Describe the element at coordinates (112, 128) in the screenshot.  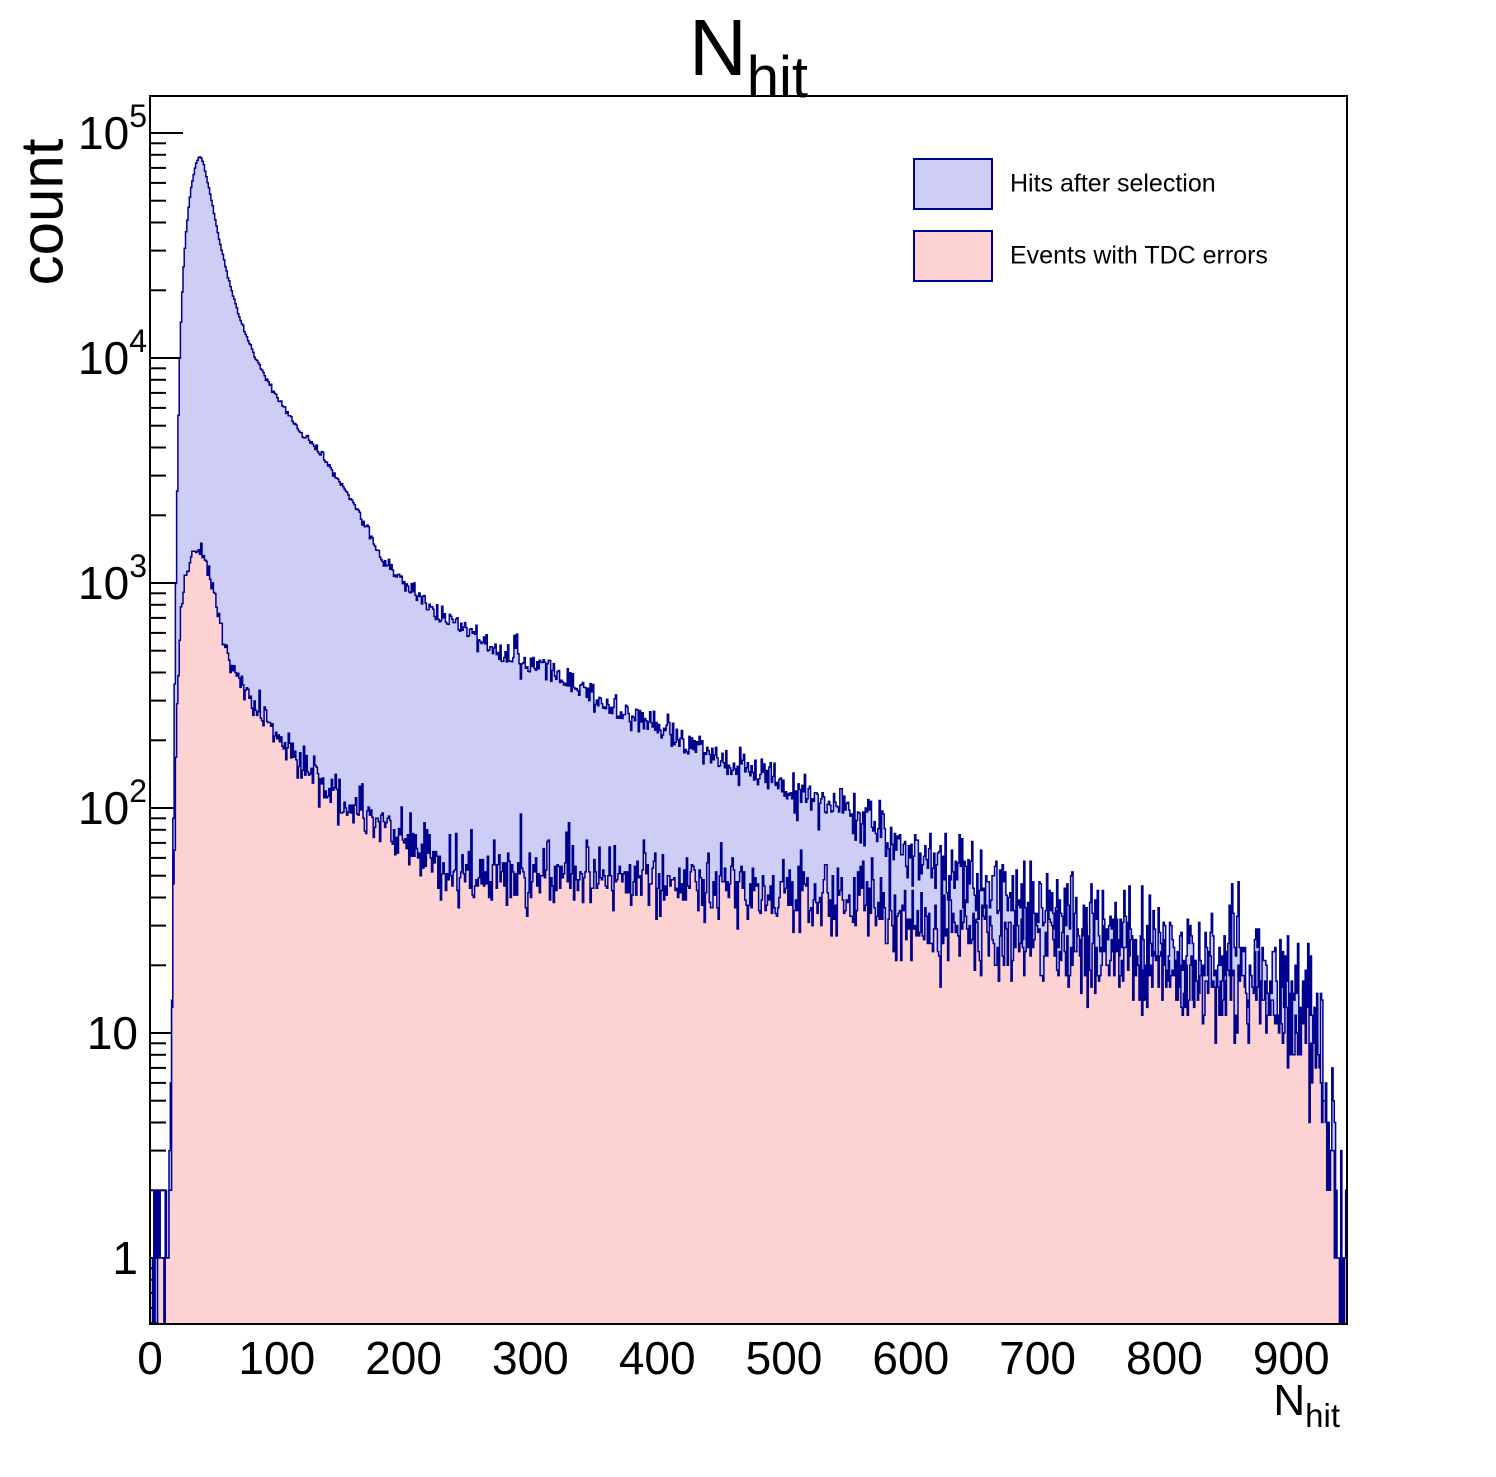
I see `y-tick-label: 10⁵` at that location.